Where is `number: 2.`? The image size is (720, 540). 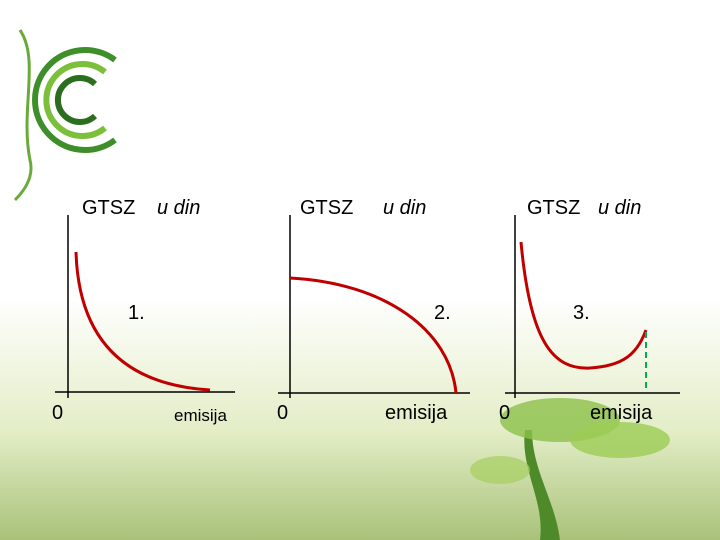 number: 2. is located at coordinates (442, 313).